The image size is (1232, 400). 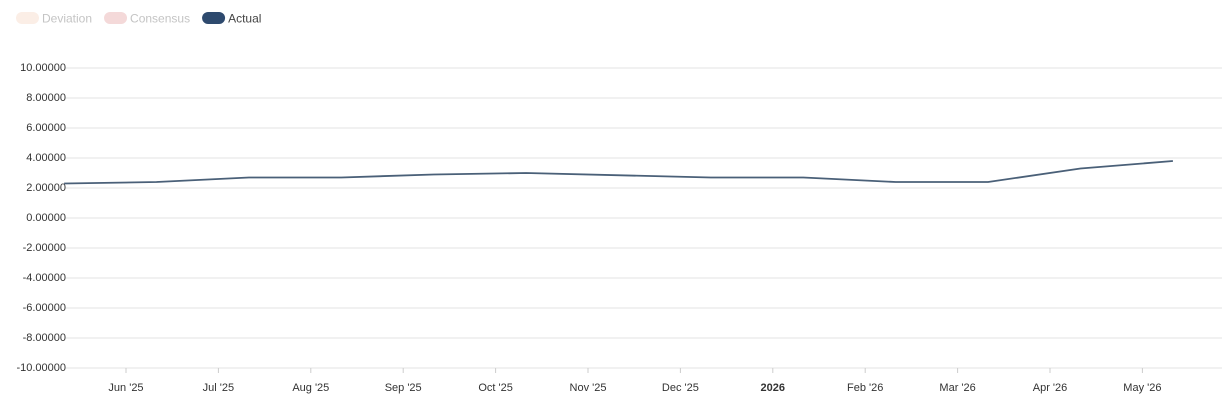 What do you see at coordinates (218, 388) in the screenshot?
I see `x-tick-label: Jul '25` at bounding box center [218, 388].